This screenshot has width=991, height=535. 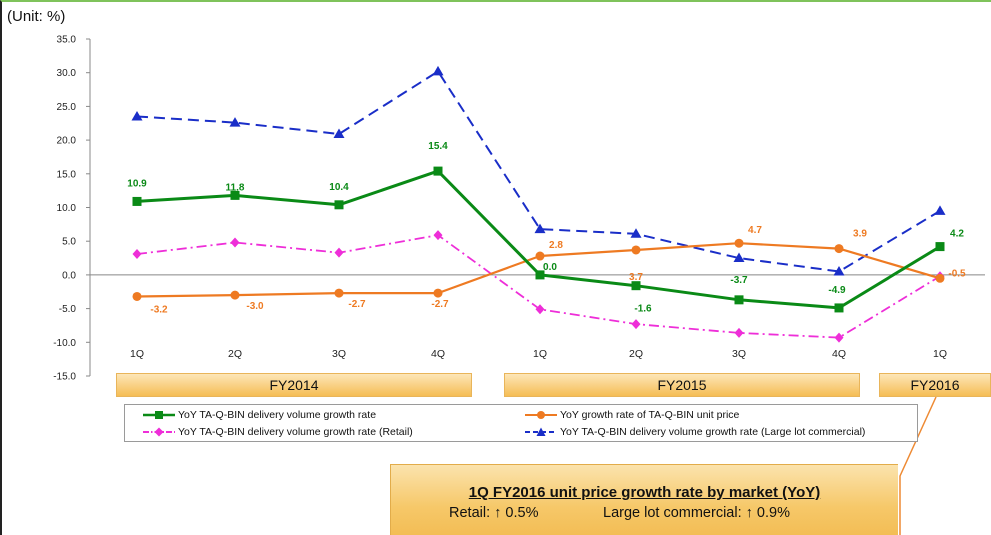 I want to click on volume-data-label: 10.9, so click(x=137, y=183).